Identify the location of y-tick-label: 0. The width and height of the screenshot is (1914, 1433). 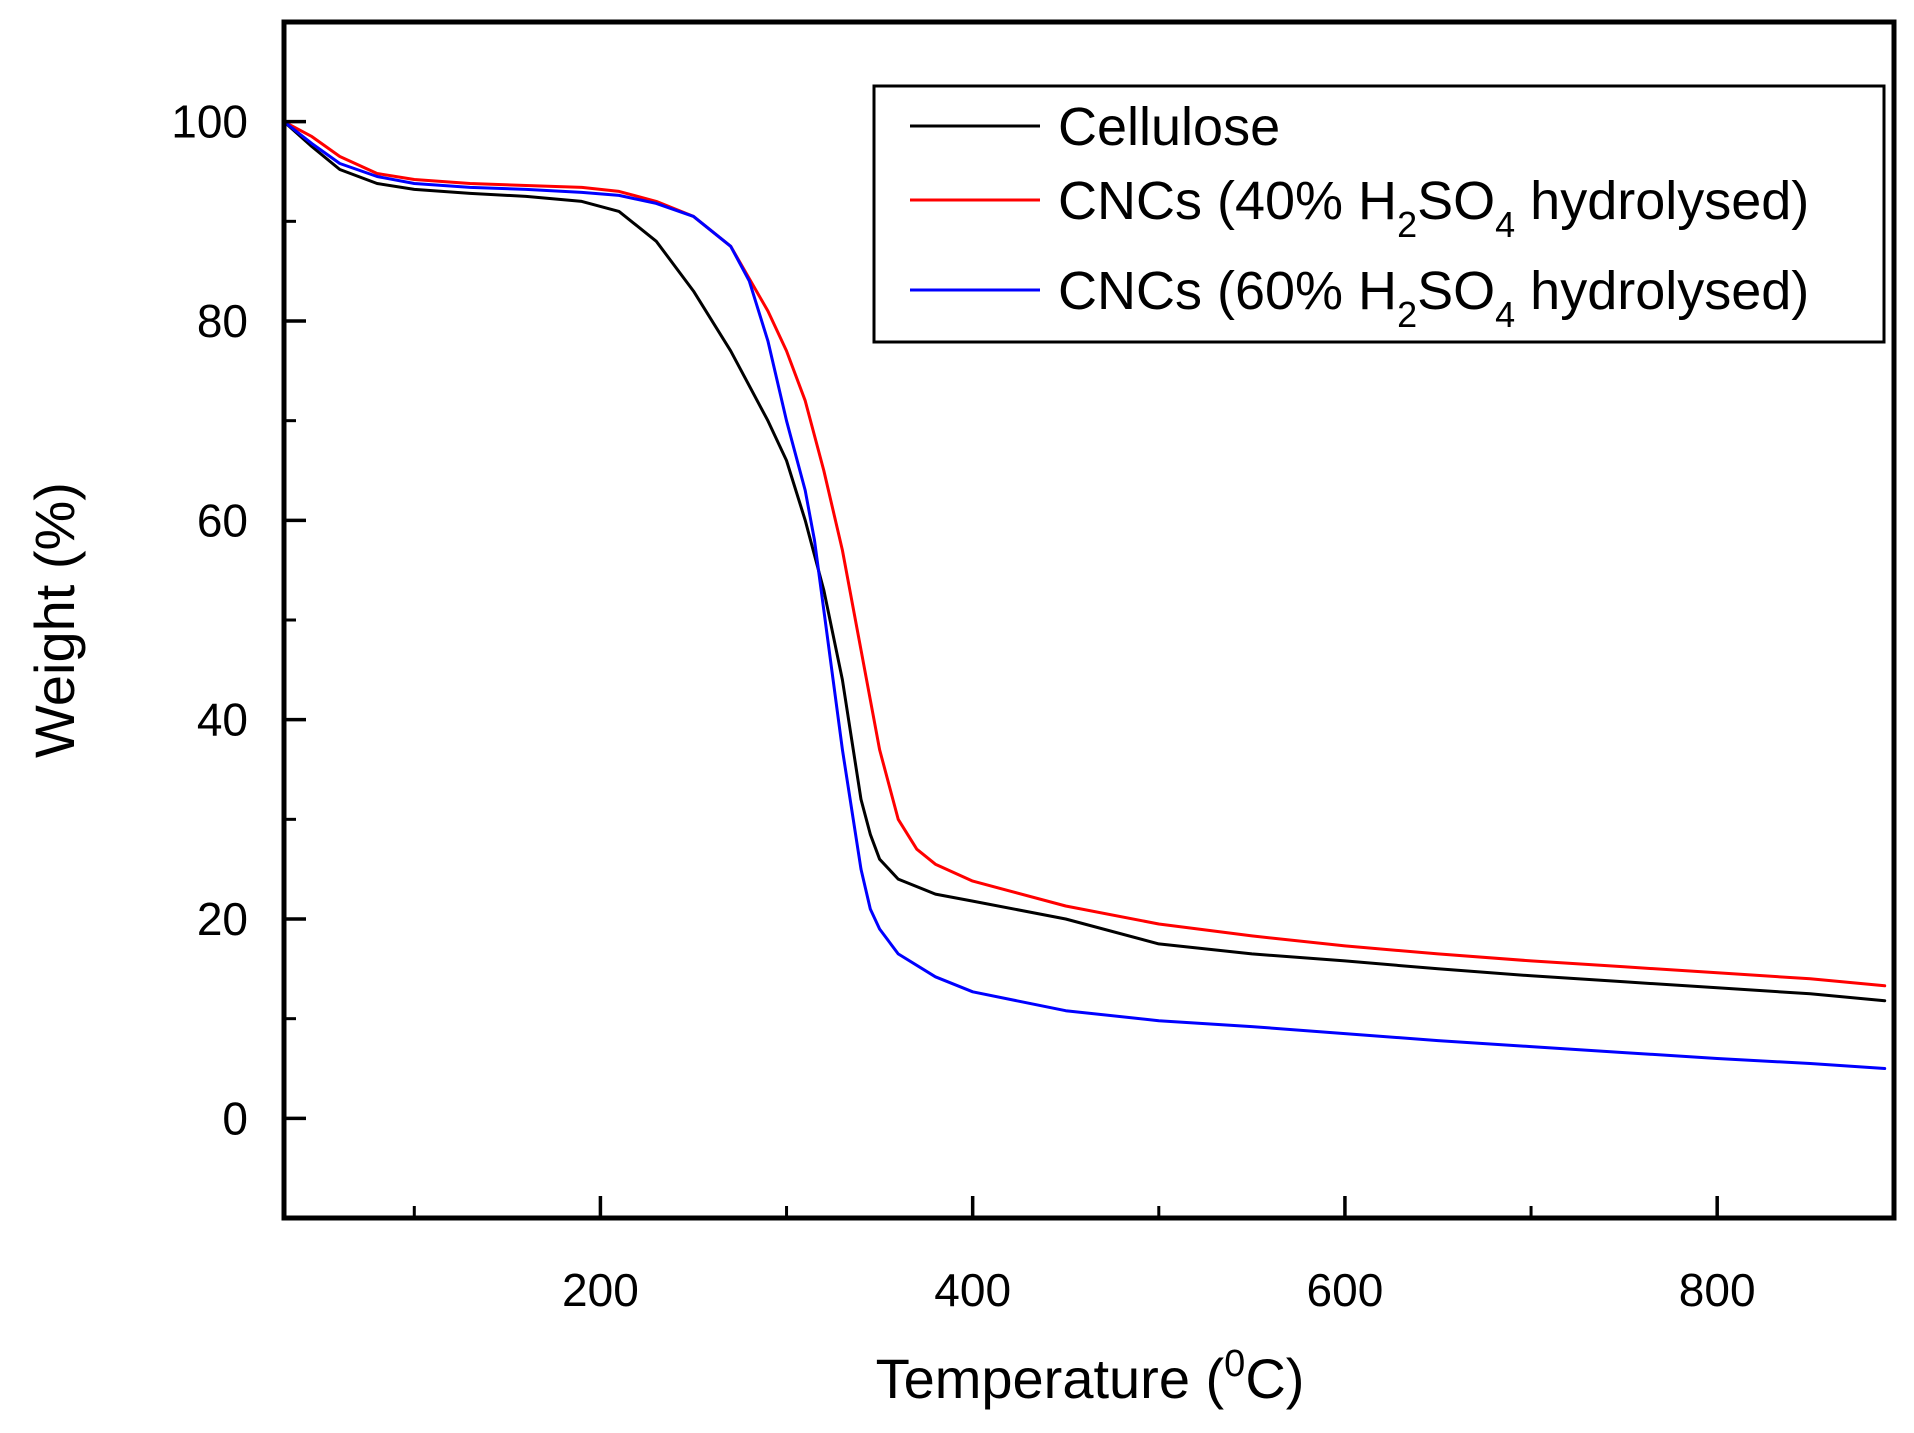
(235, 1118).